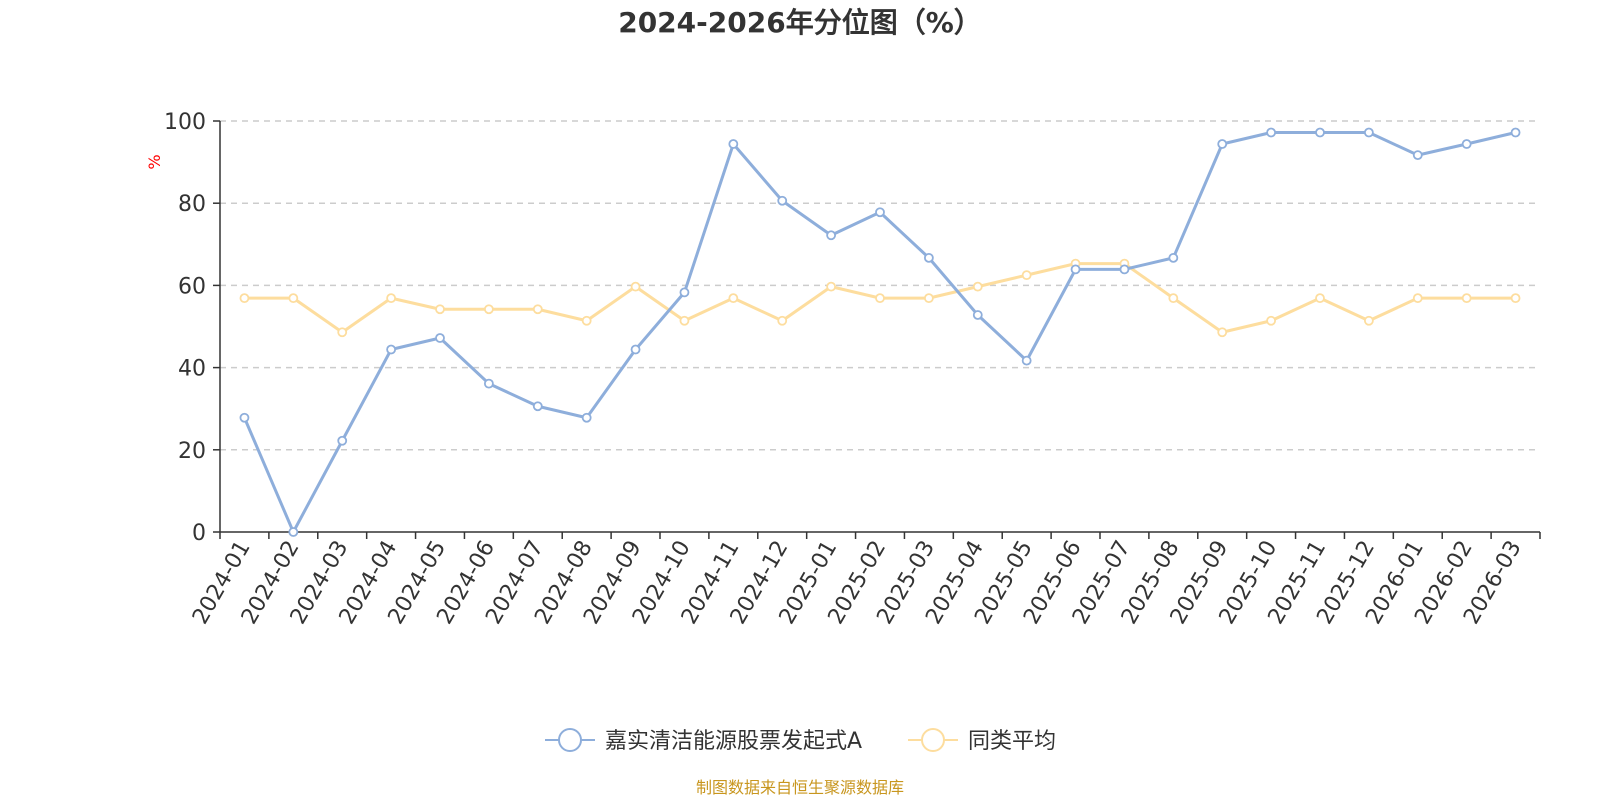  I want to click on y-axis-label: %, so click(154, 161).